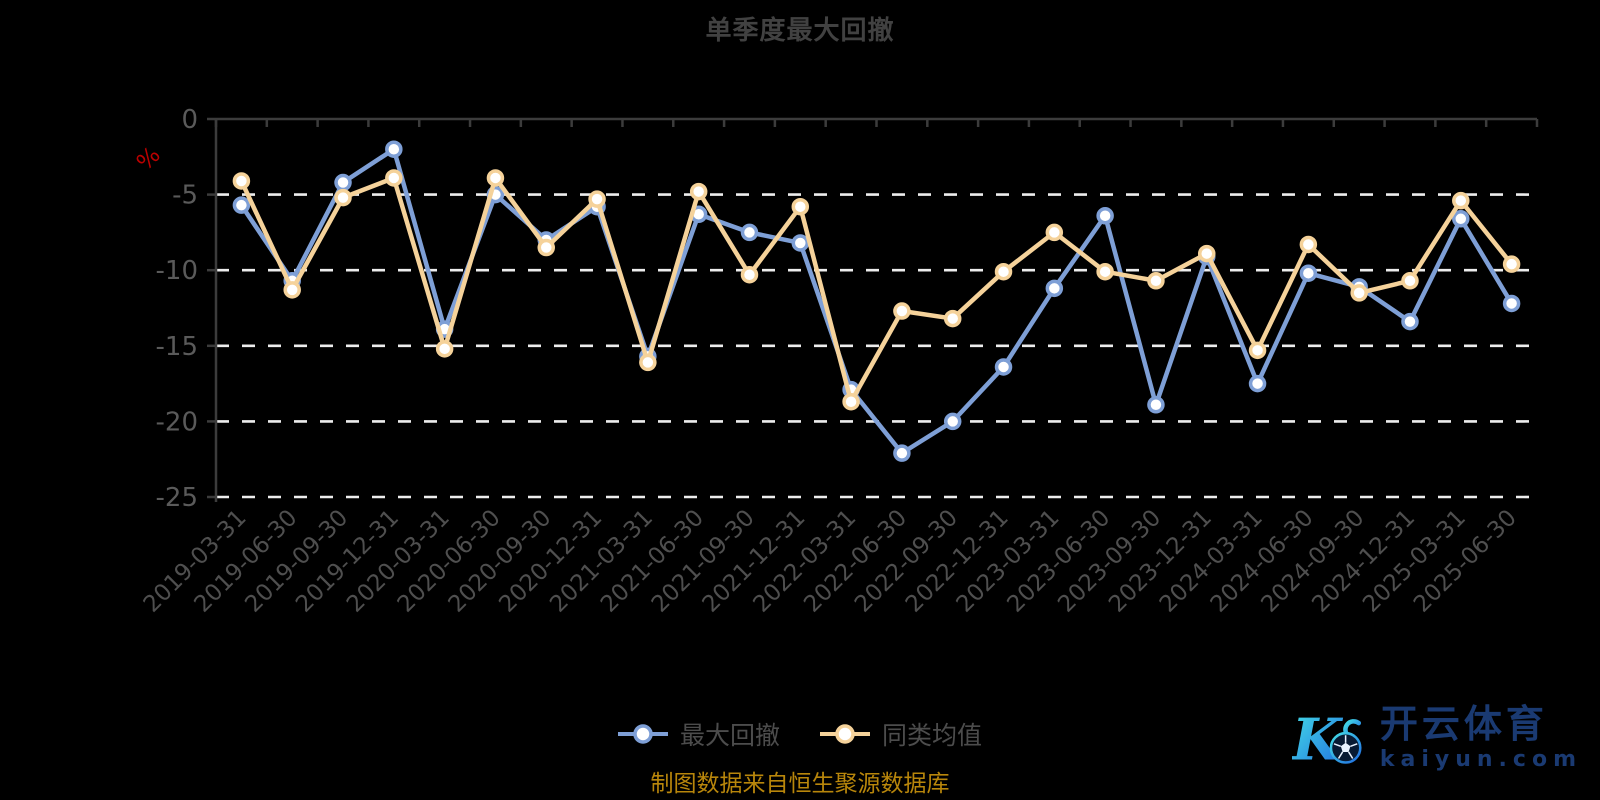 Image resolution: width=1600 pixels, height=800 pixels. Describe the element at coordinates (177, 422) in the screenshot. I see `y-axis-tick-label: -20` at that location.